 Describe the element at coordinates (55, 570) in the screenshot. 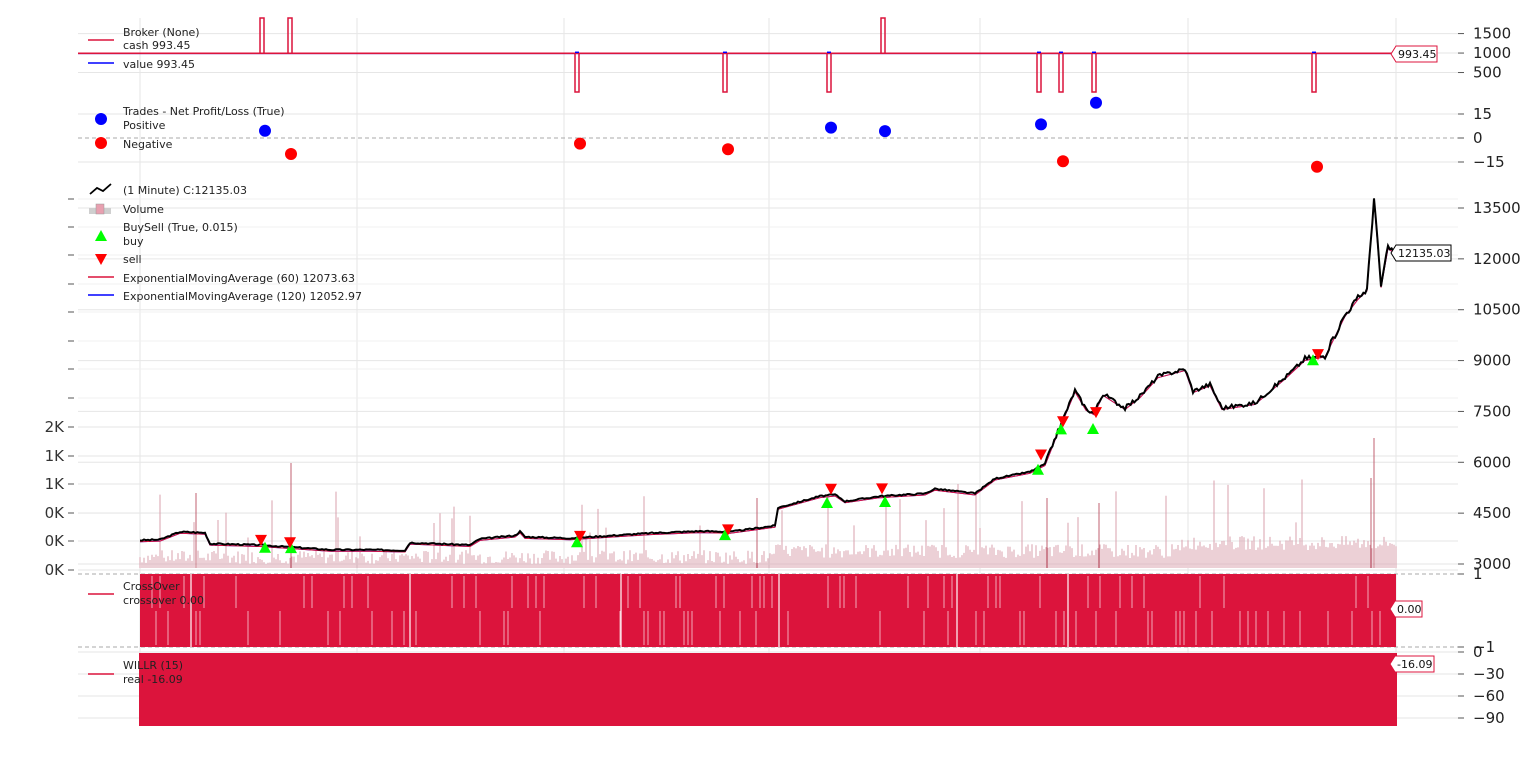

I see `volume-tick-label-5: 0K` at that location.